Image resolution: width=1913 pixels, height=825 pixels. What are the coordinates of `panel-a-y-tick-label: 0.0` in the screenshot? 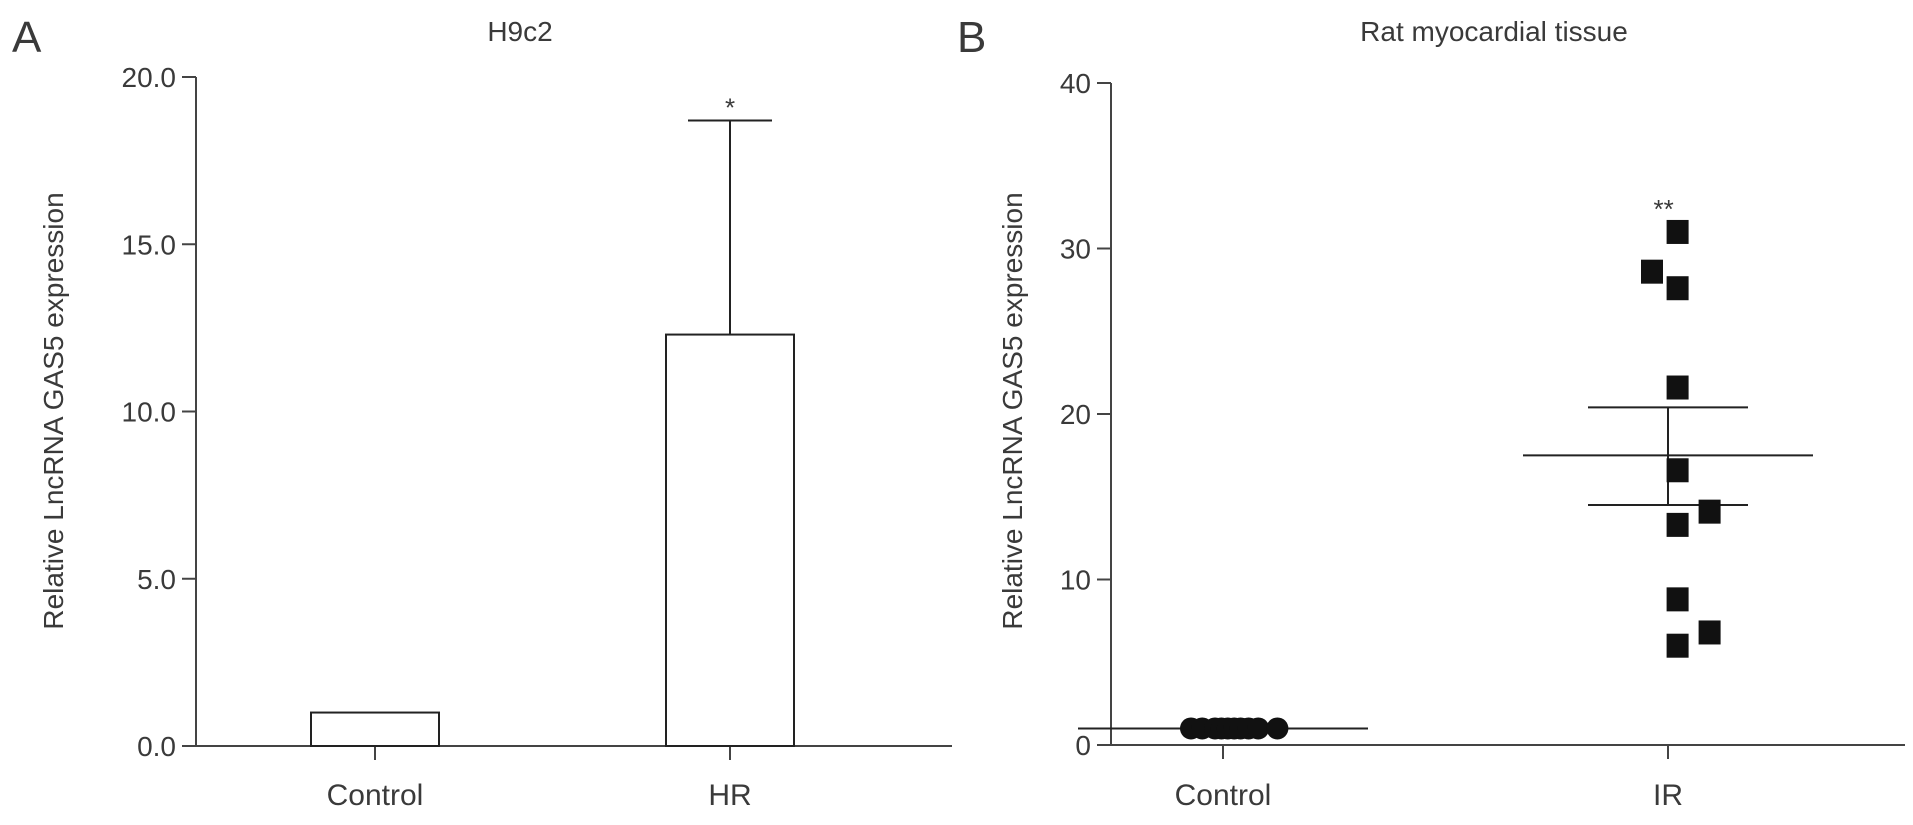 It's located at (156, 746).